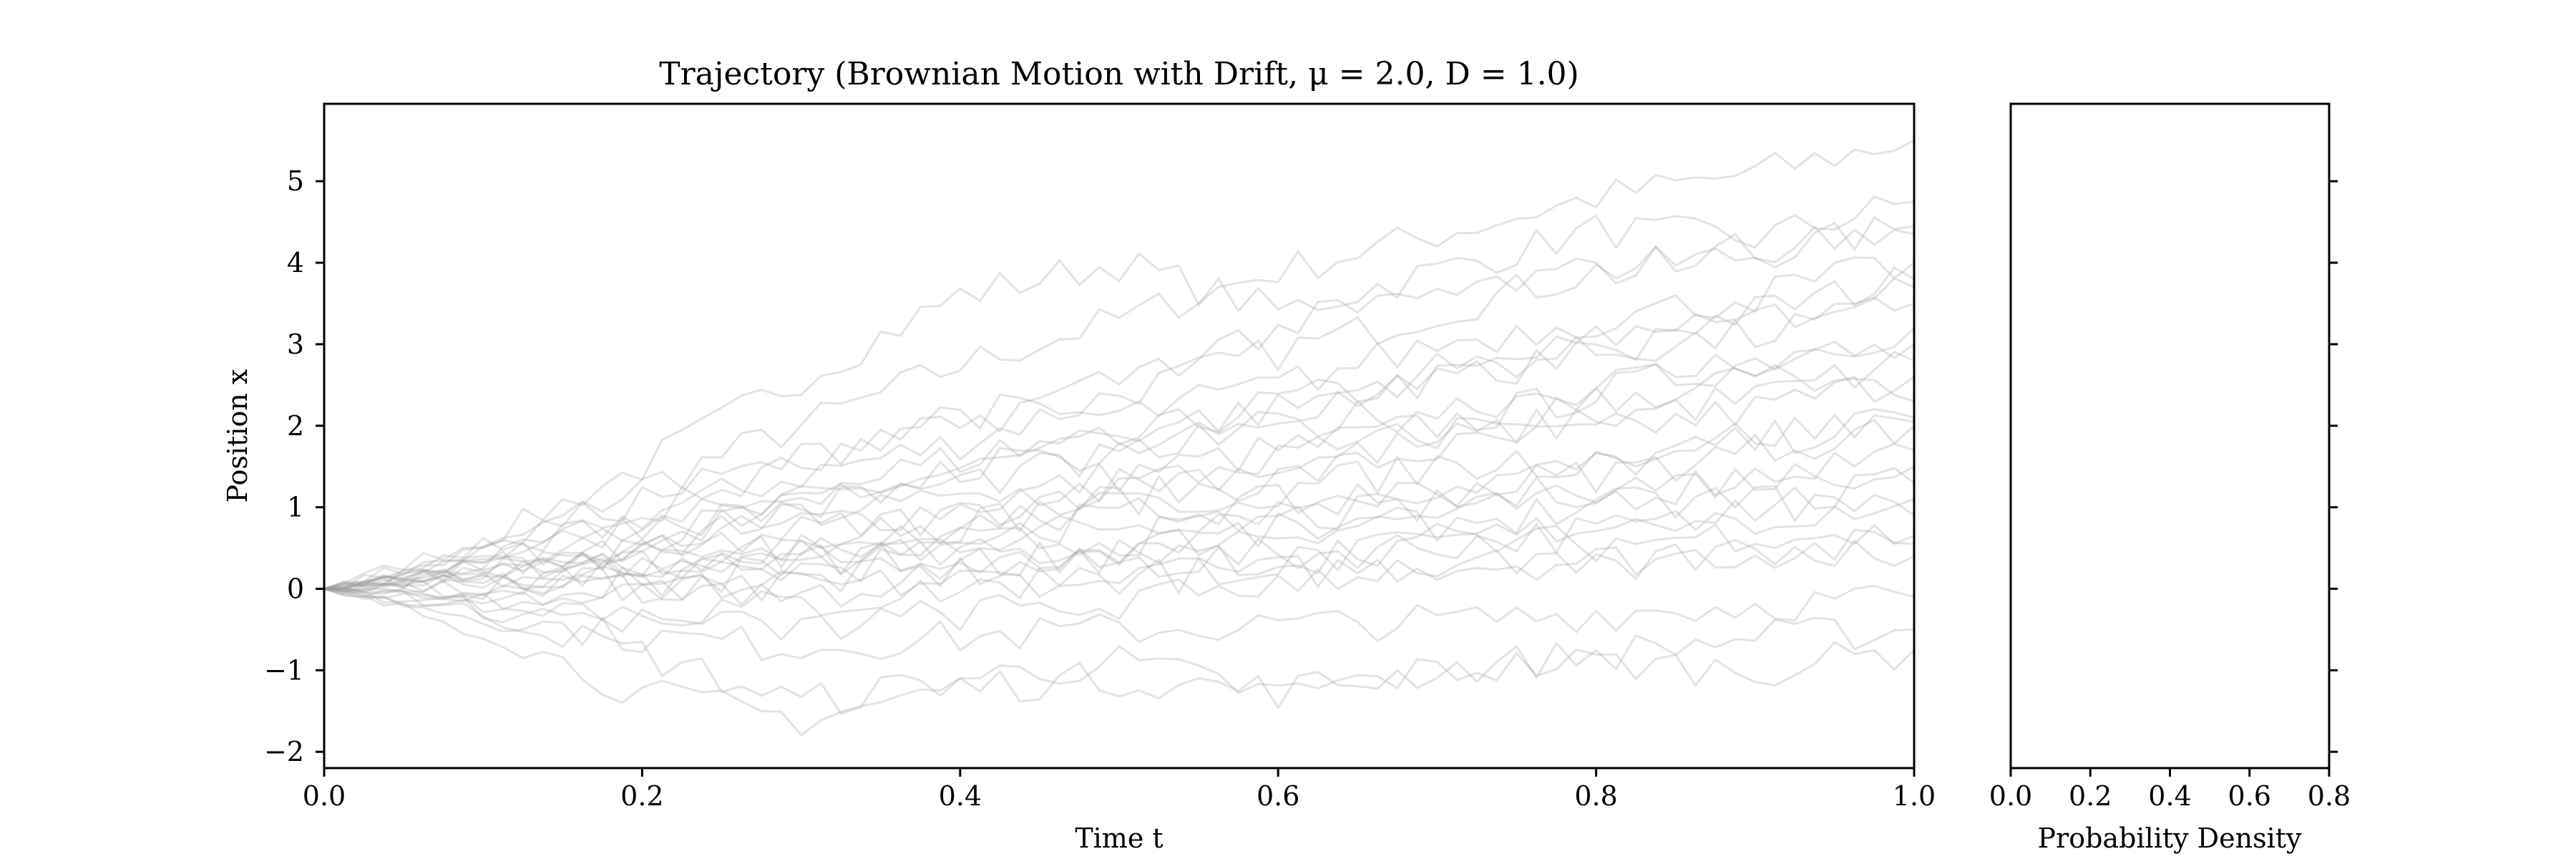 The image size is (2576, 859). Describe the element at coordinates (1119, 838) in the screenshot. I see `x-axis-label: Time t` at that location.